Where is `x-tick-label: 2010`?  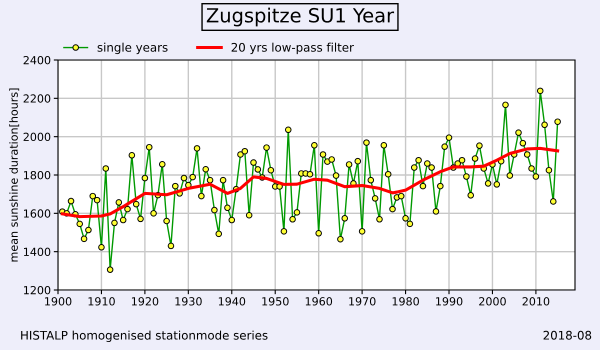 x-tick-label: 2010 is located at coordinates (536, 301).